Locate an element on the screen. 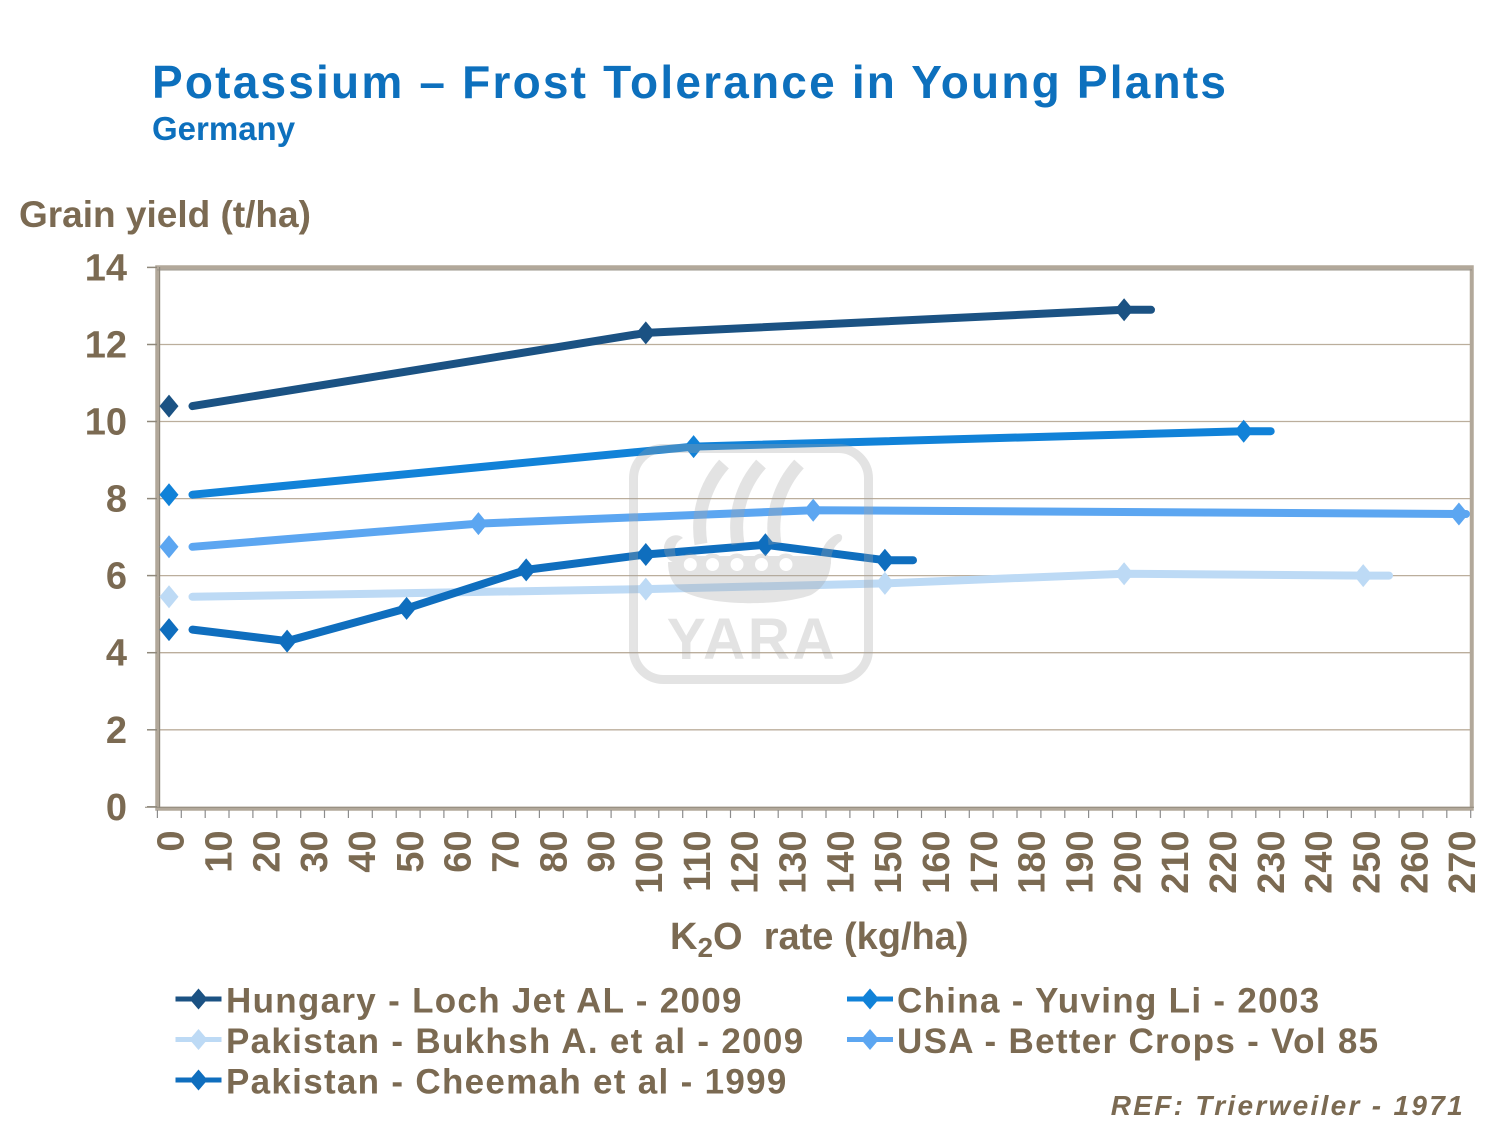 This screenshot has width=1500, height=1131. svg-text: 110 is located at coordinates (698, 861).